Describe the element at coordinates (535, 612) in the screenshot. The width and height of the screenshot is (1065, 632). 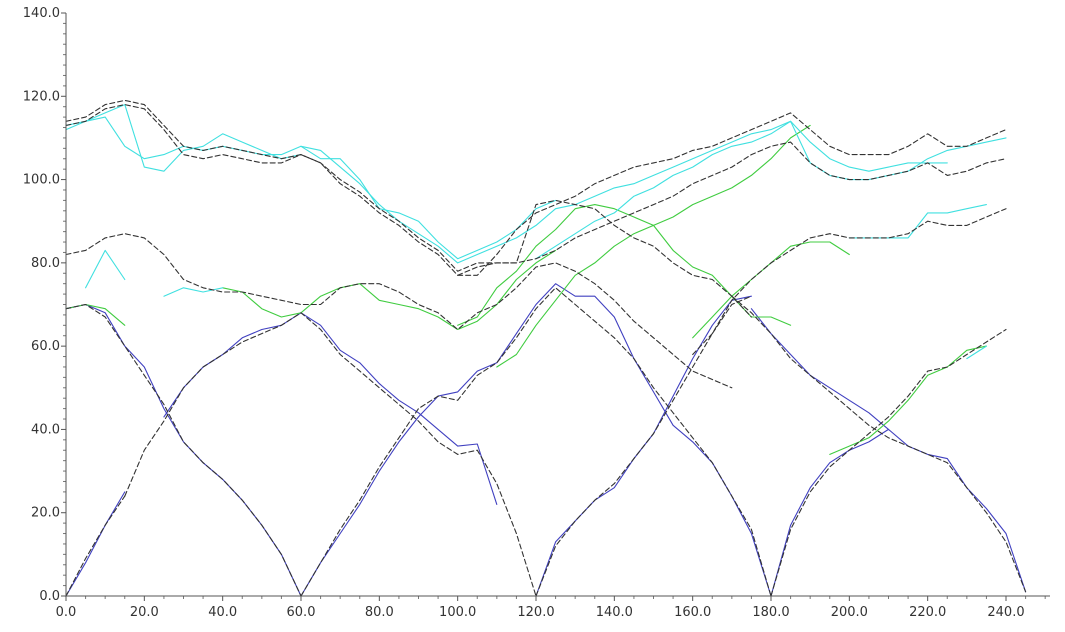
I see `x-tick-label: 120.0` at that location.